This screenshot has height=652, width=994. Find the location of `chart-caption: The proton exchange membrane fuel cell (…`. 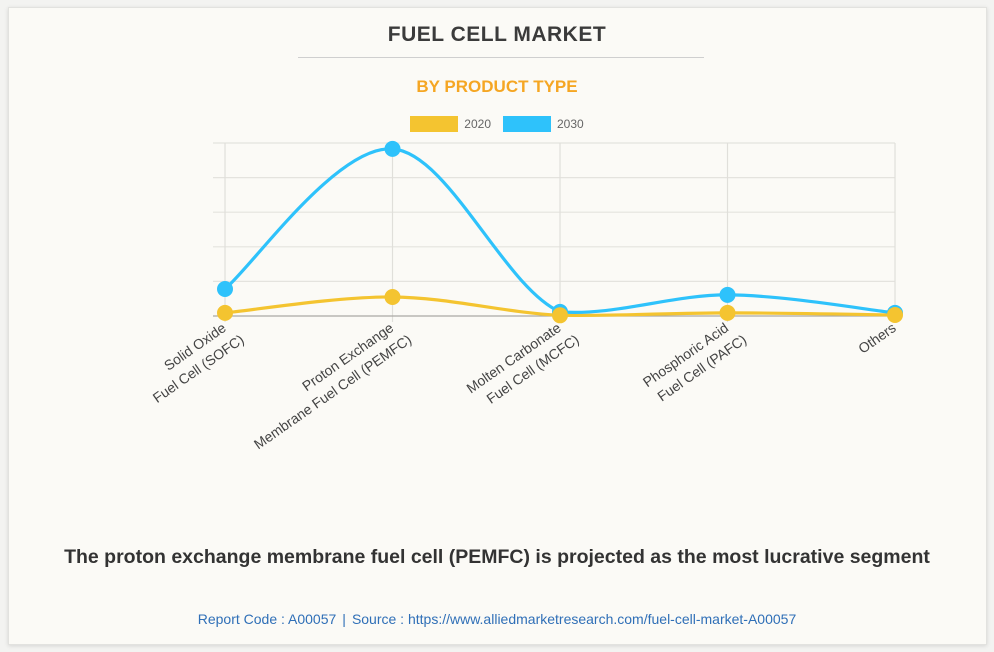

chart-caption: The proton exchange membrane fuel cell (… is located at coordinates (497, 557).